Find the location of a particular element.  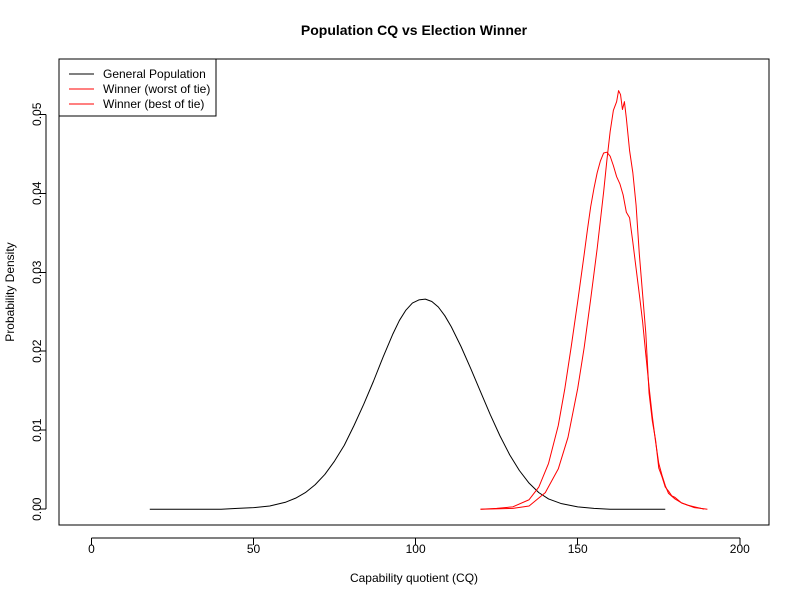

legend-box is located at coordinates (137, 87).